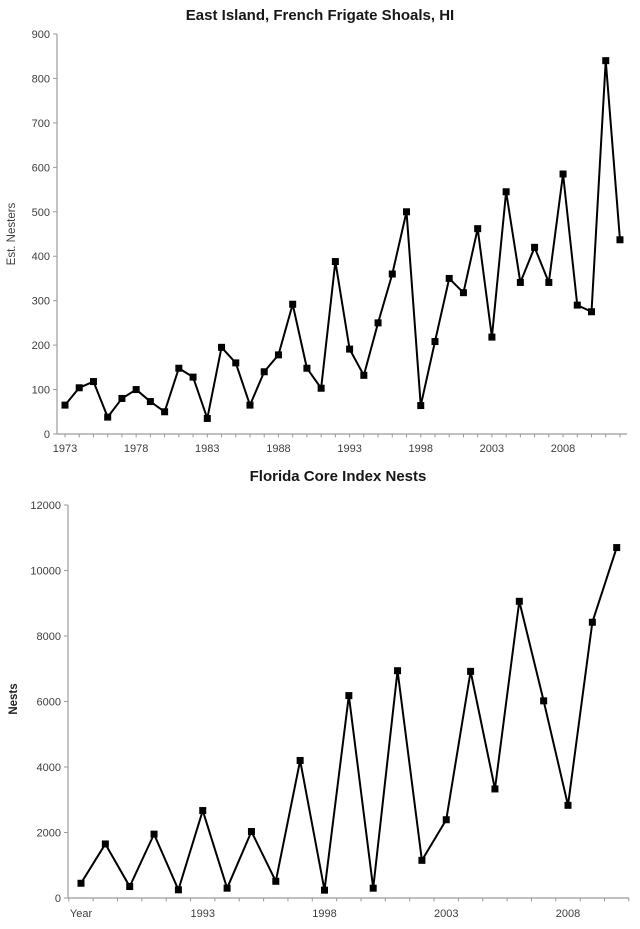 This screenshot has width=640, height=929. Describe the element at coordinates (207, 449) in the screenshot. I see `x-tick-label: 1983` at that location.